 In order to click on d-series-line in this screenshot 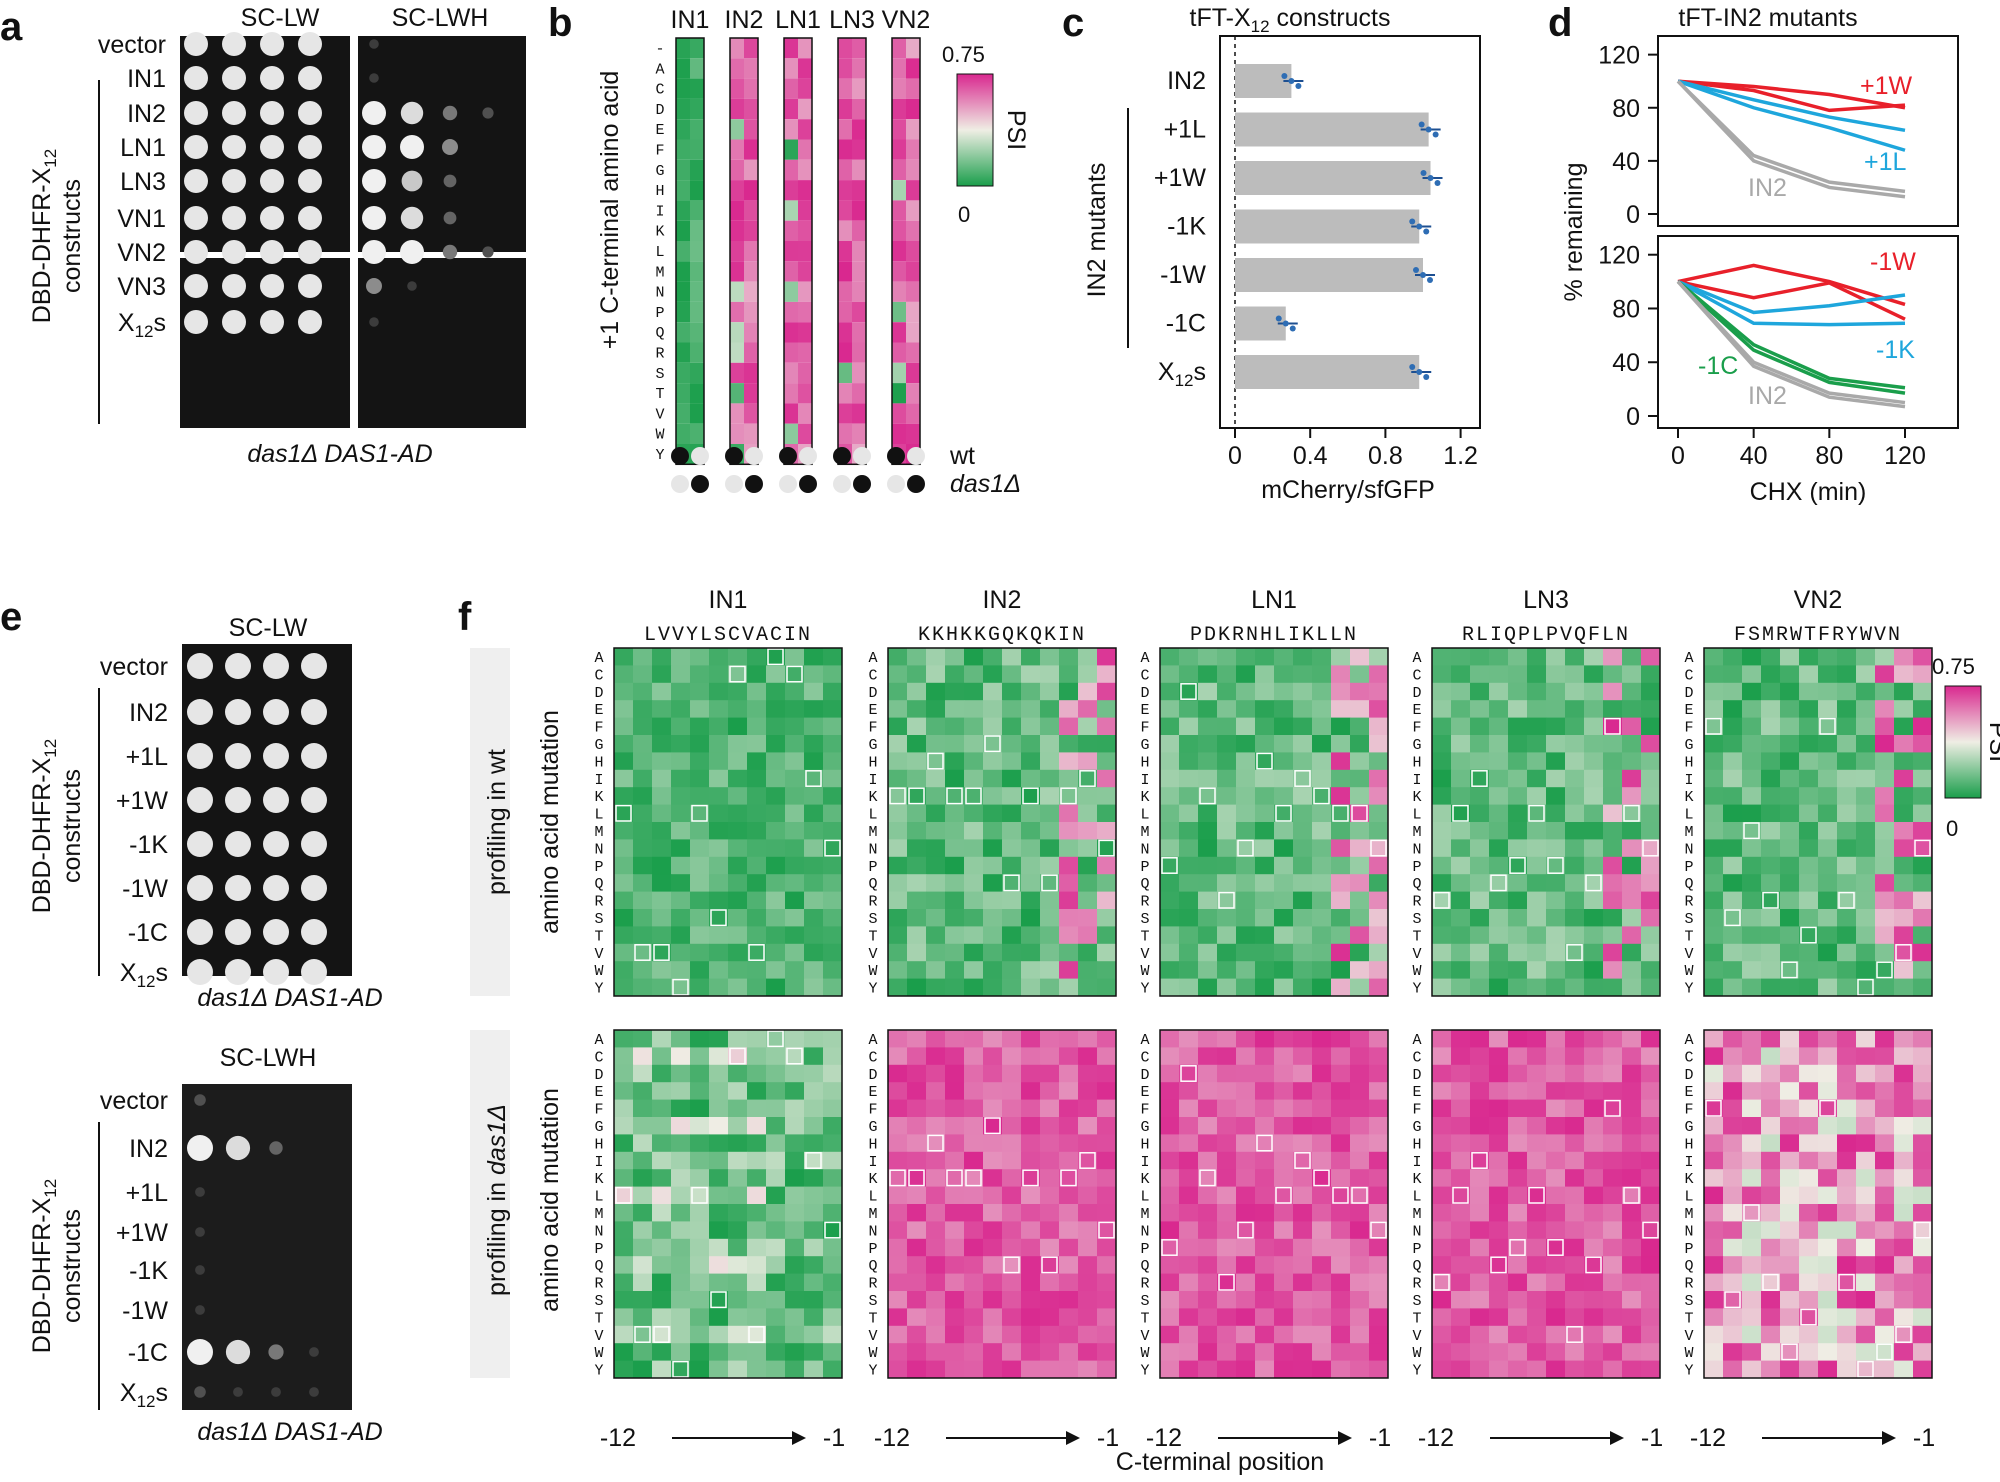, I will do `click(1791, 106)`.